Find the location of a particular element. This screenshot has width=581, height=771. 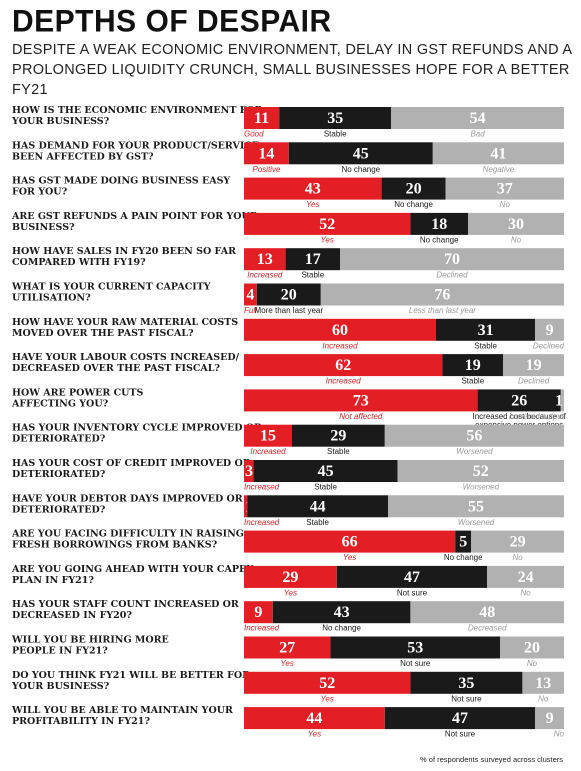

value-label: 1 is located at coordinates (559, 400).